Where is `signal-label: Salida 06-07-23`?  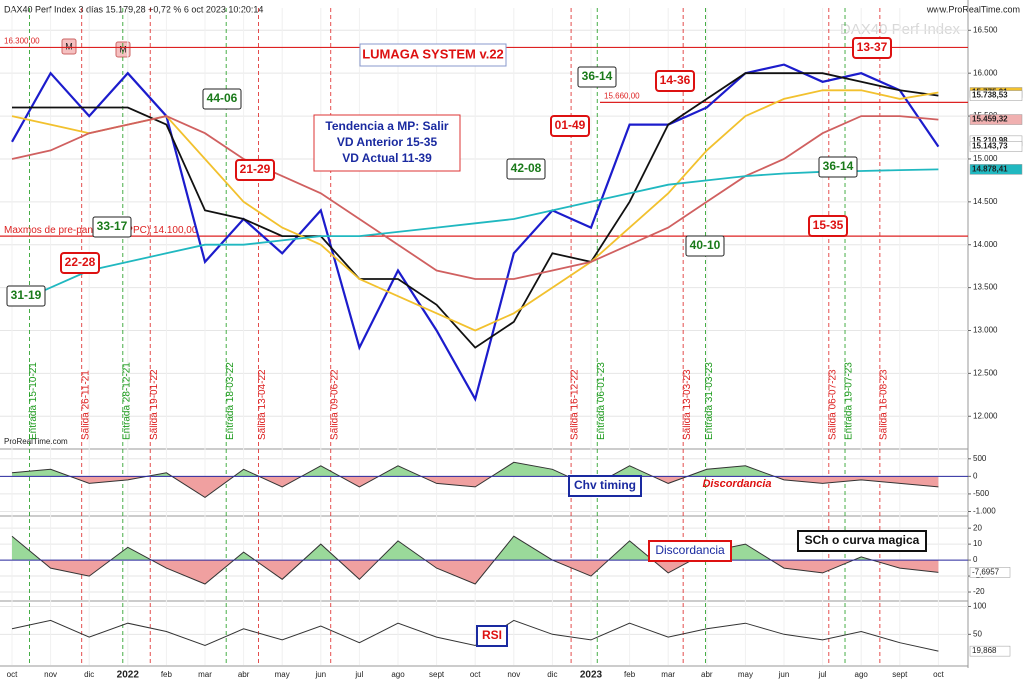
signal-label: Salida 06-07-23 is located at coordinates (832, 404).